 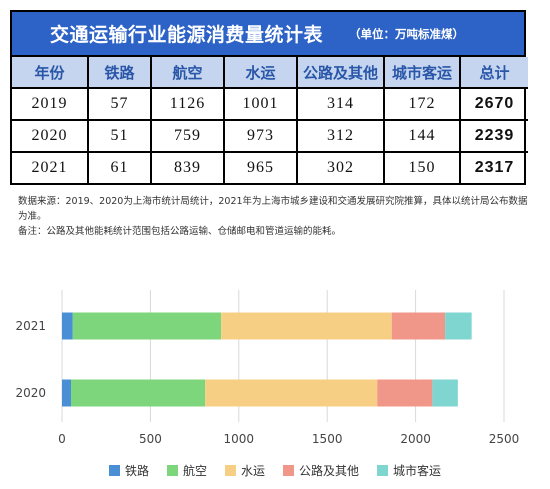 I want to click on legend-label: 水运, so click(x=252, y=471).